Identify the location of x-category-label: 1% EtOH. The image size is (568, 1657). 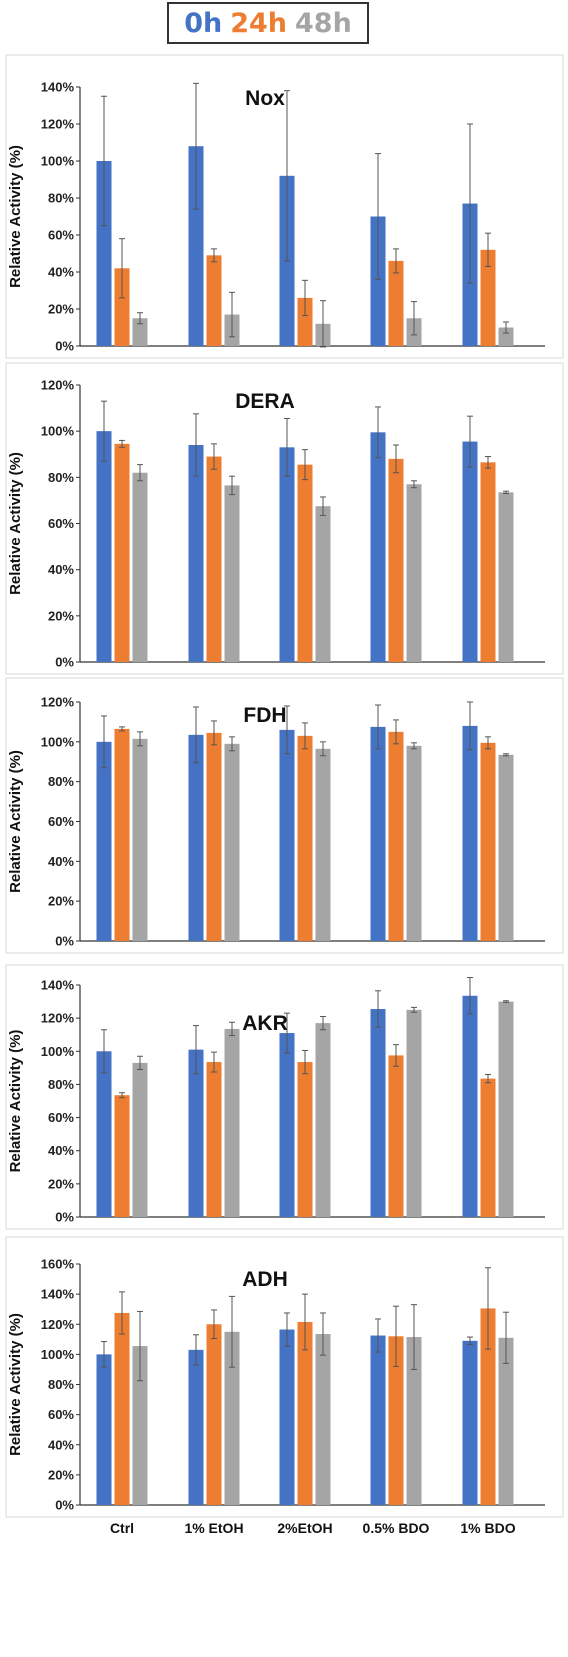
(213, 1528).